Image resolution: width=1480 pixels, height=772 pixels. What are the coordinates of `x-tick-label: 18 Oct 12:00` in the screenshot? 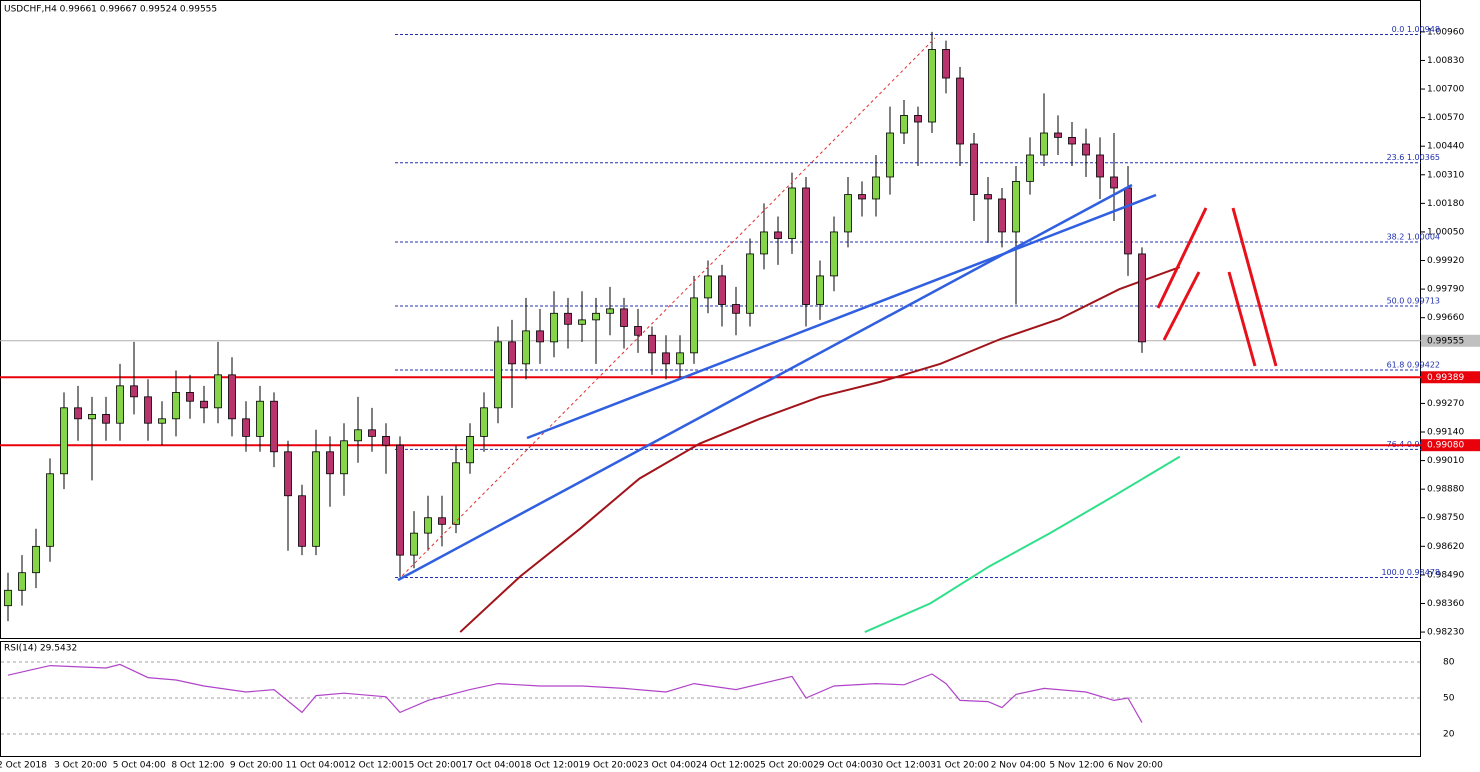 It's located at (549, 766).